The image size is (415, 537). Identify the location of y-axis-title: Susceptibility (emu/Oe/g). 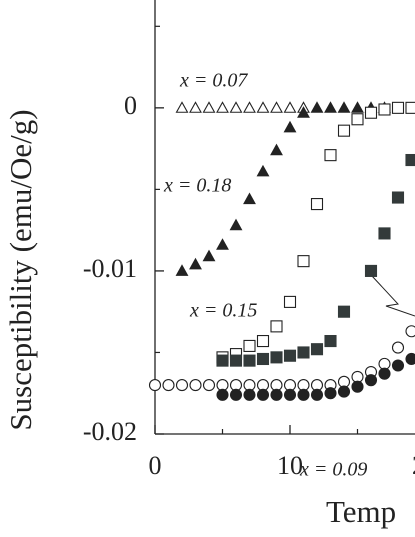
(20, 269).